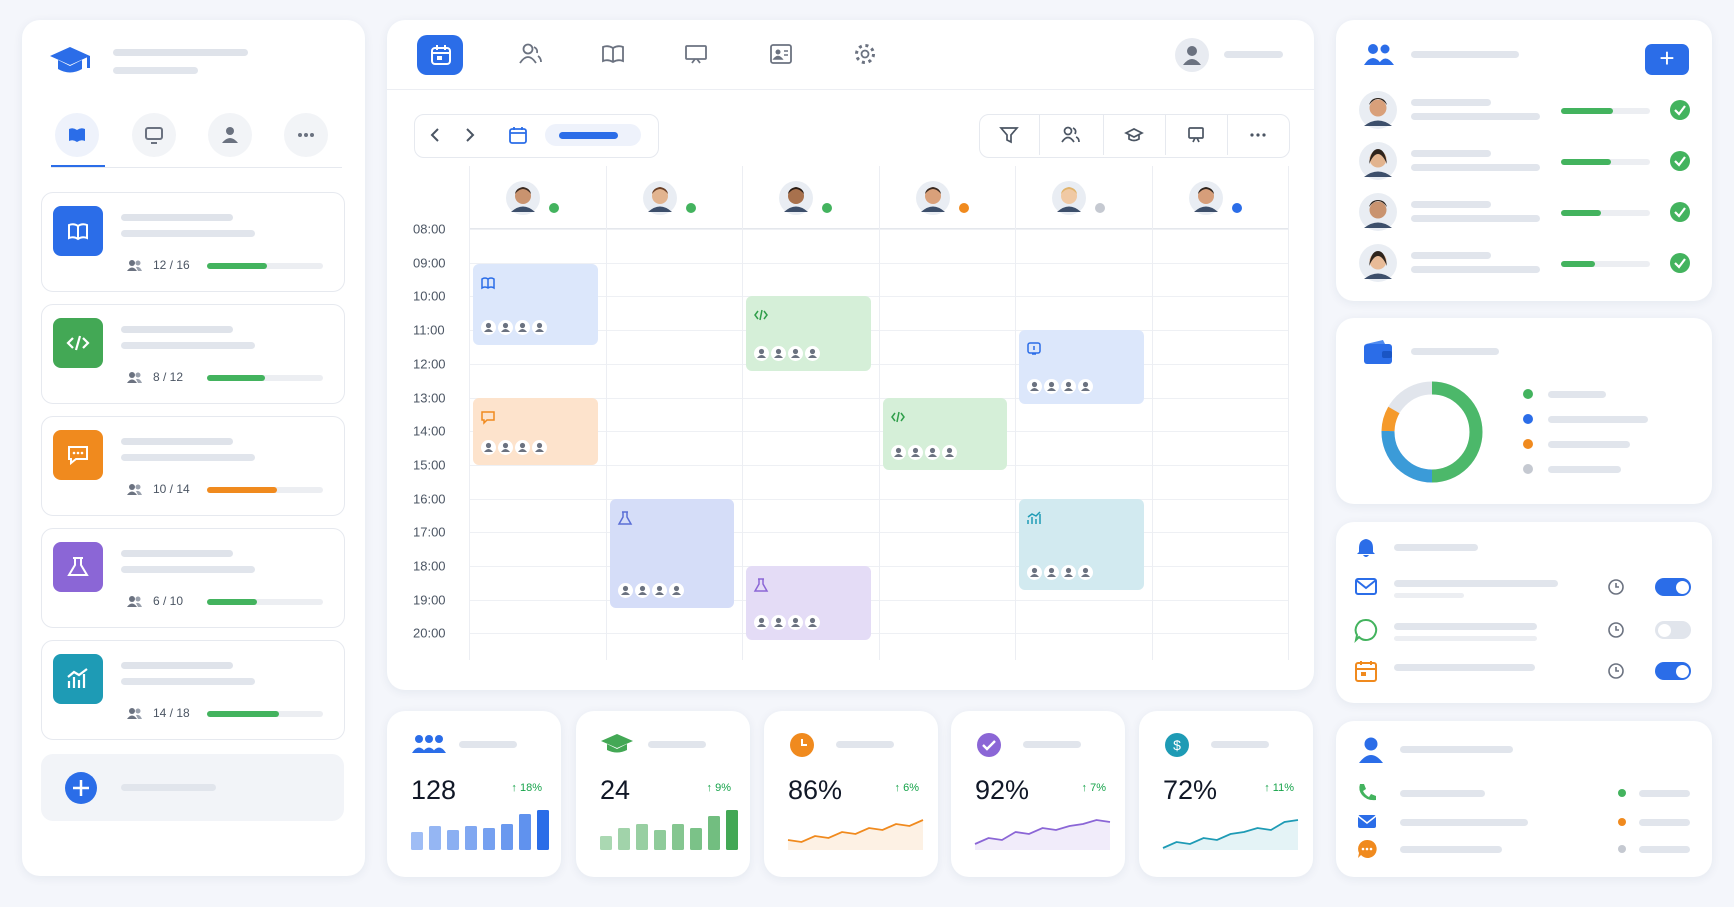  I want to click on contact-icon, so click(1371, 750).